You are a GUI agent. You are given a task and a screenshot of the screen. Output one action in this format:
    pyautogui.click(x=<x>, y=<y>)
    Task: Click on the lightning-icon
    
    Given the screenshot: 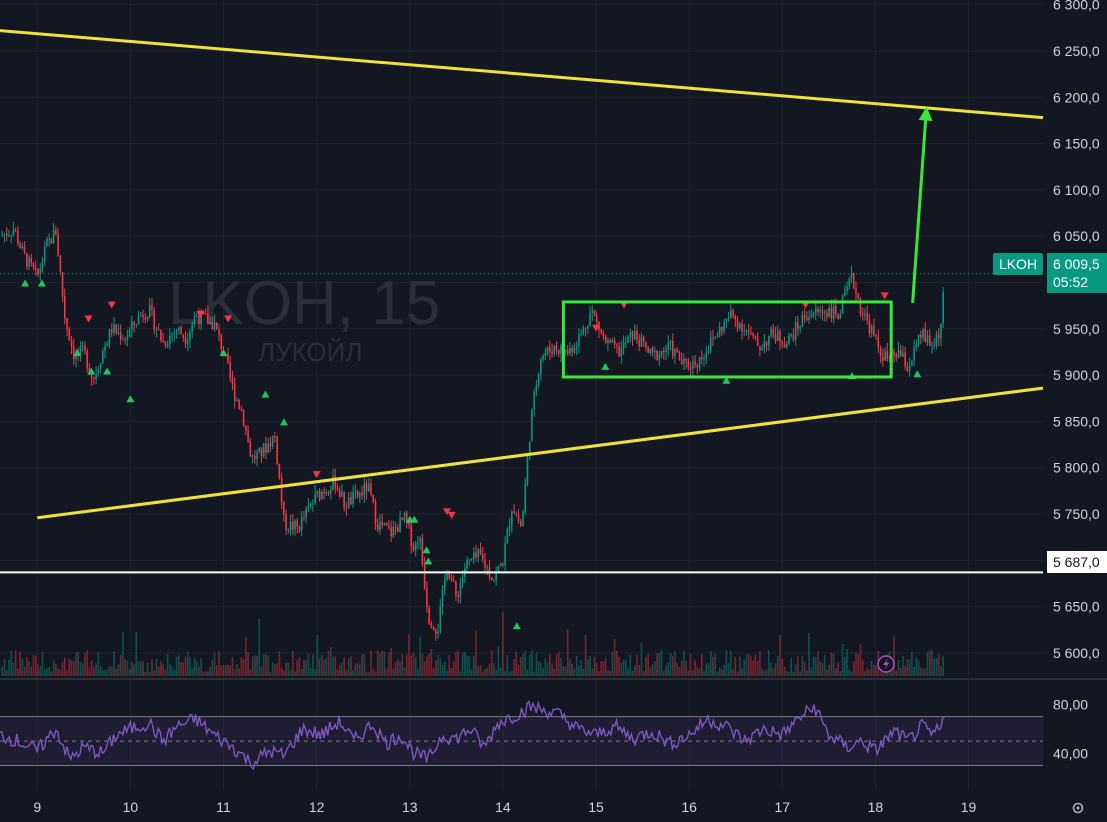 What is the action you would take?
    pyautogui.click(x=886, y=664)
    